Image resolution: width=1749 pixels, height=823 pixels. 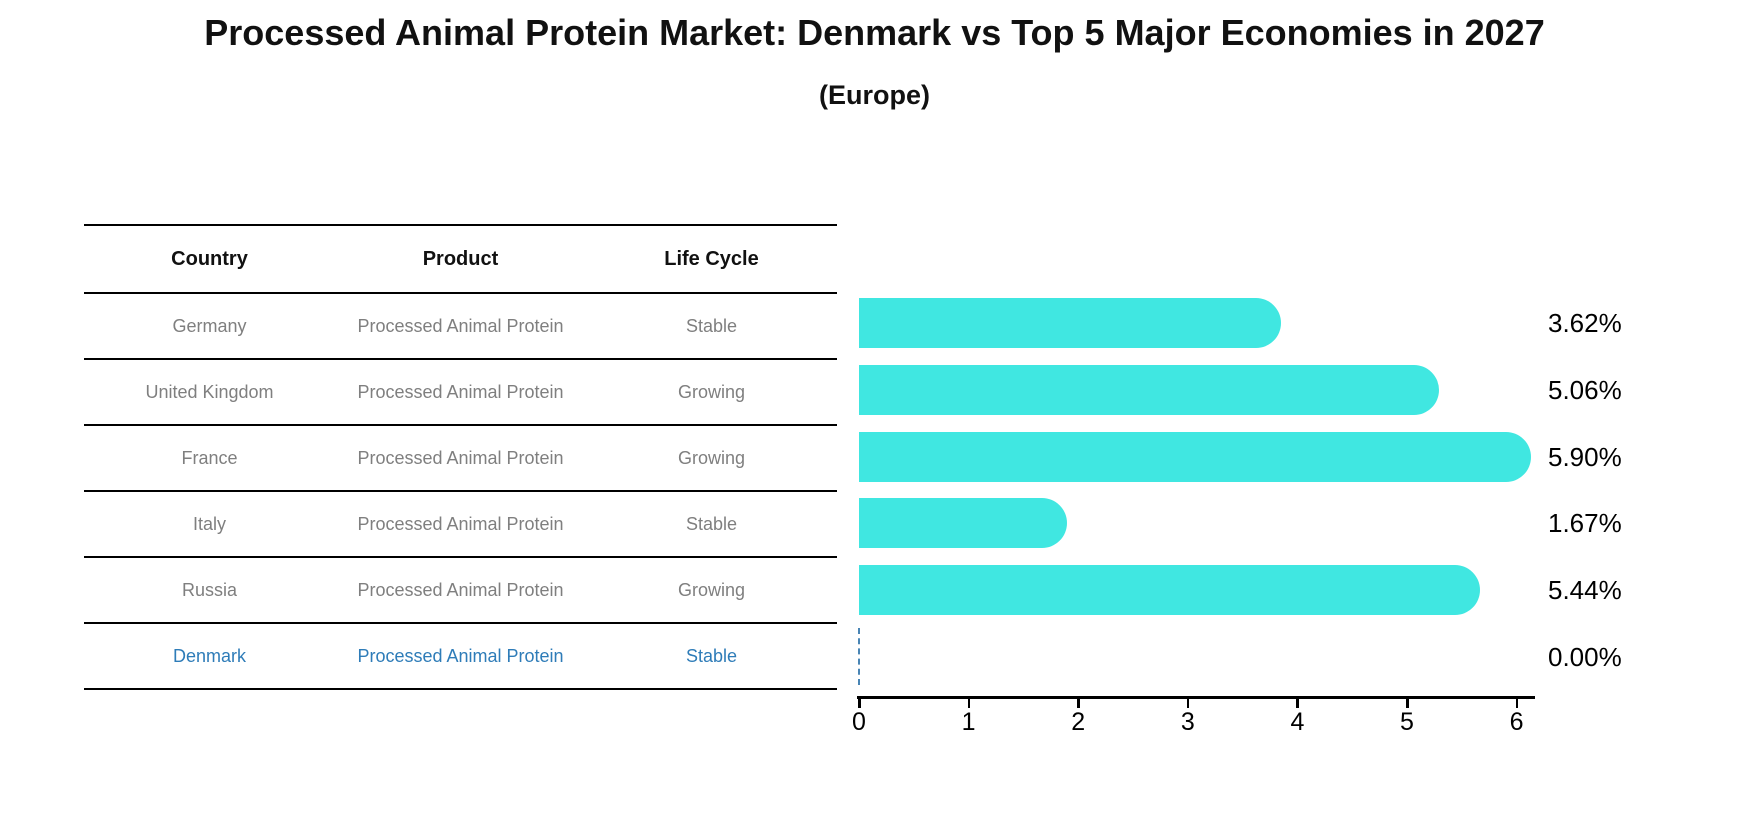 What do you see at coordinates (1585, 323) in the screenshot?
I see `value-label-germany: 3.62%` at bounding box center [1585, 323].